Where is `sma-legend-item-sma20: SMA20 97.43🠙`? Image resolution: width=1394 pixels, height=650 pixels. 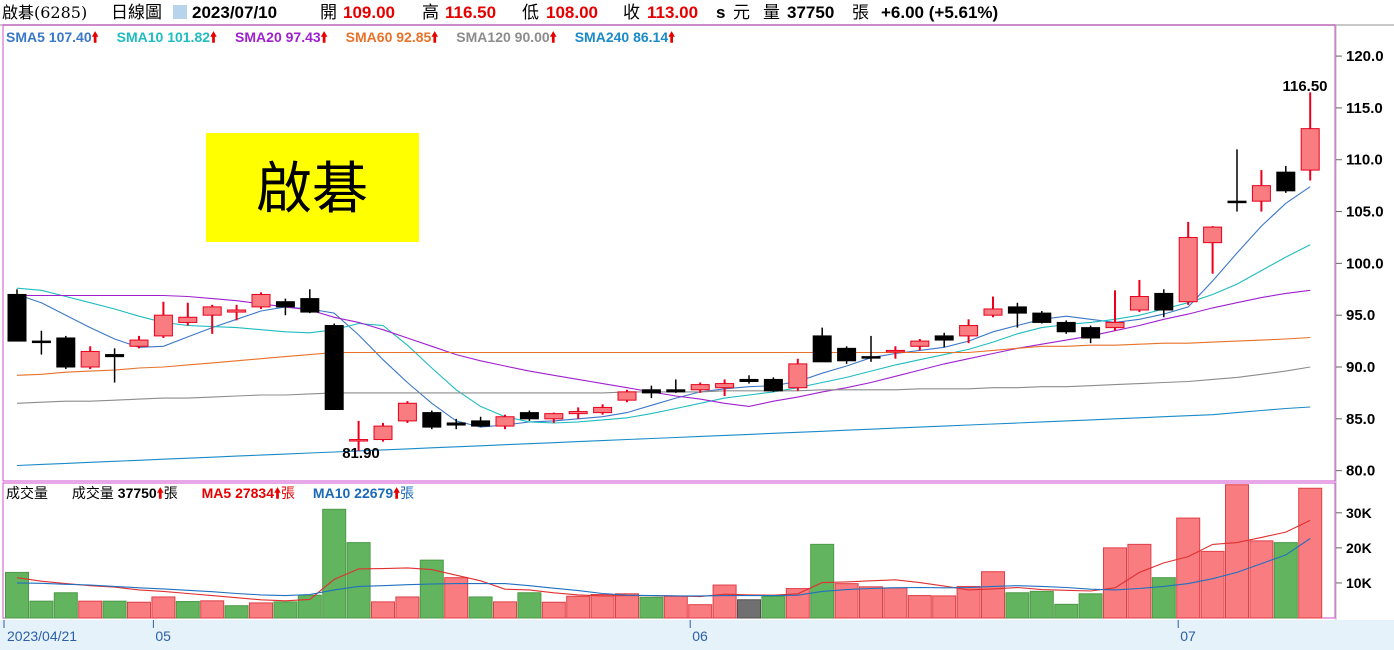
sma-legend-item-sma20: SMA20 97.43🠙 is located at coordinates (281, 37).